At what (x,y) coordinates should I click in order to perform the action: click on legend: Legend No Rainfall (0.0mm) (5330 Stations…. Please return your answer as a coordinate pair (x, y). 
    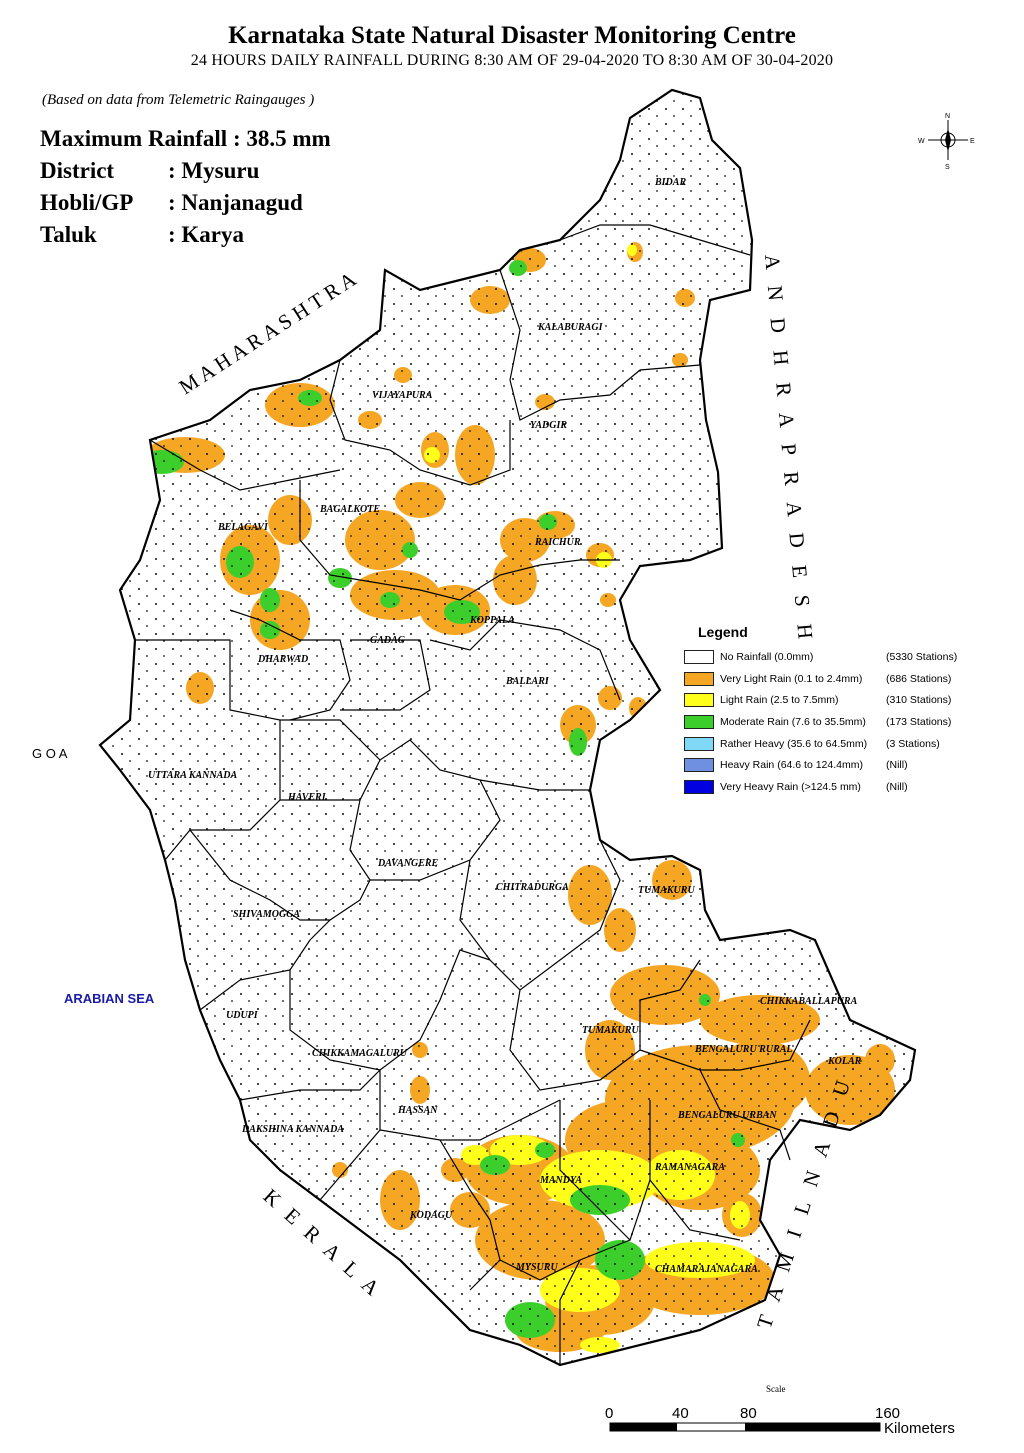
    Looking at the image, I should click on (844, 711).